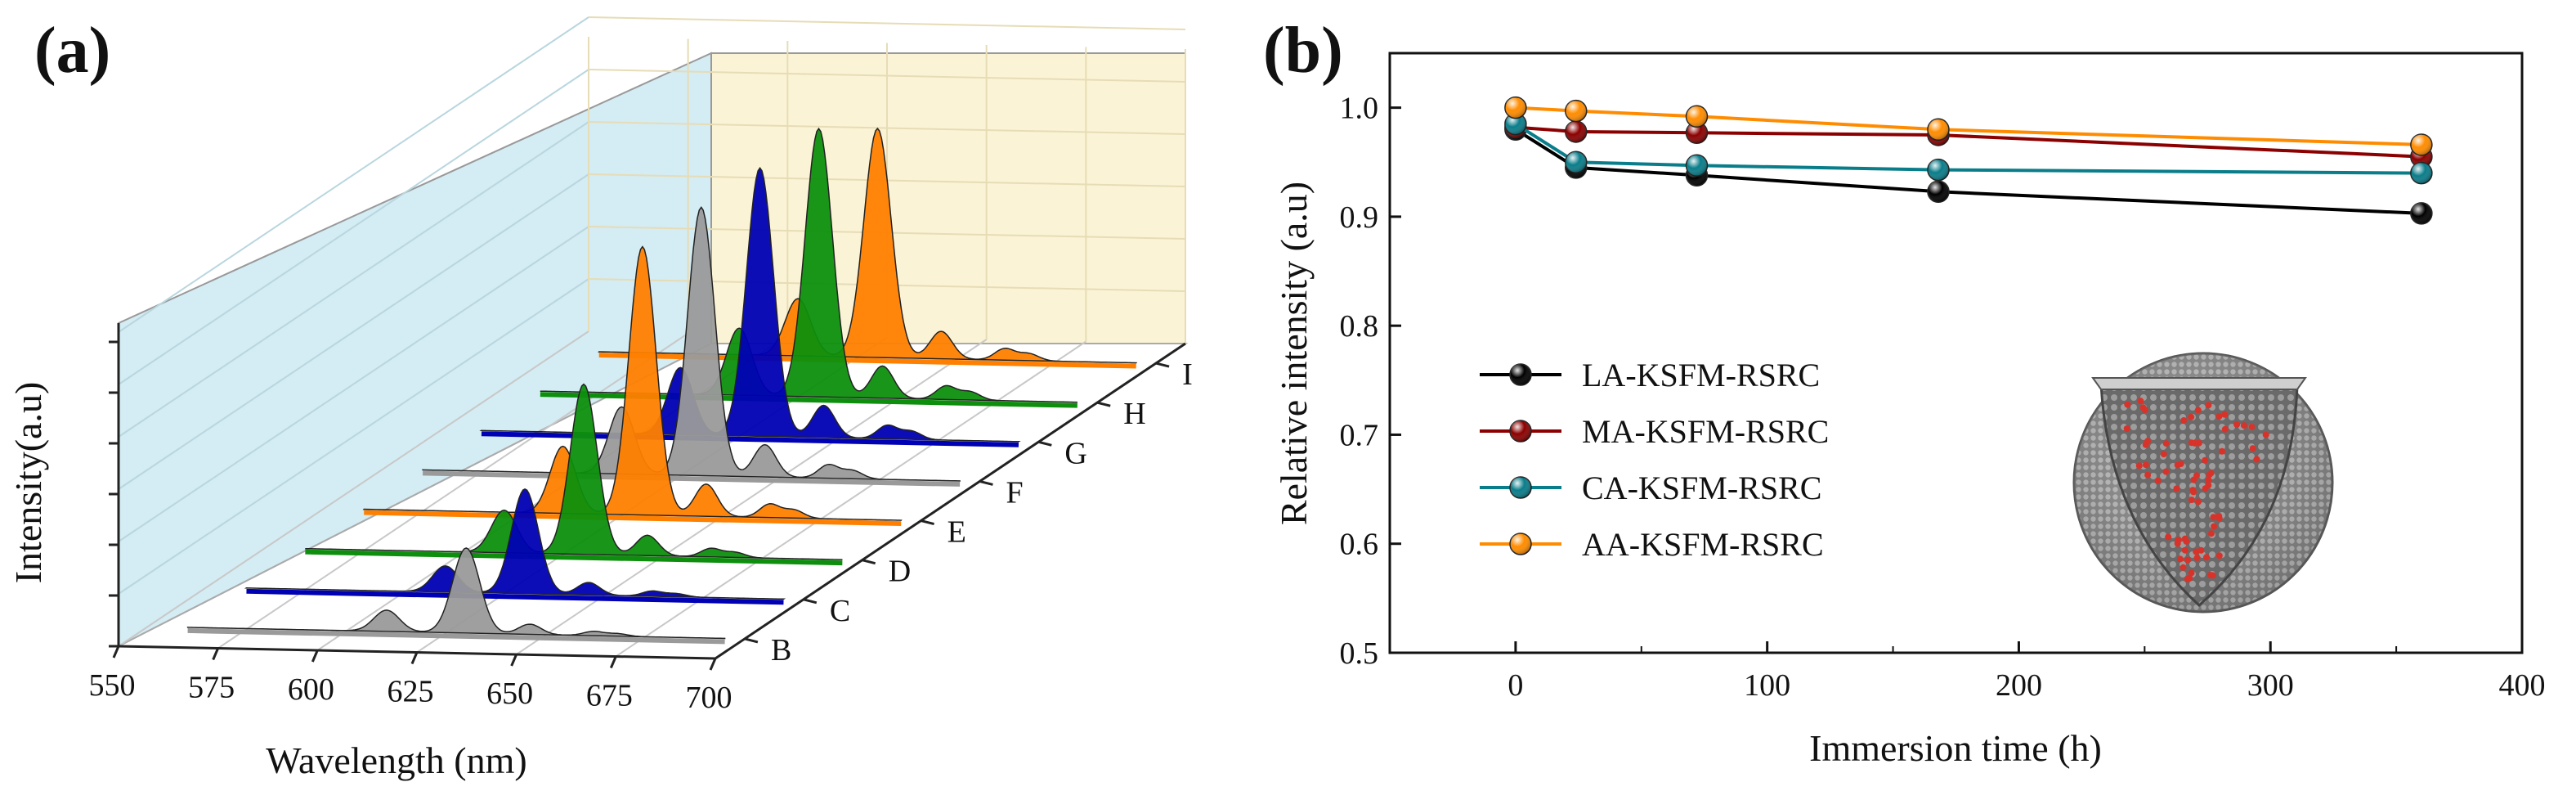 The height and width of the screenshot is (809, 2576). Describe the element at coordinates (2199, 383) in the screenshot. I see `sphere-rim` at that location.